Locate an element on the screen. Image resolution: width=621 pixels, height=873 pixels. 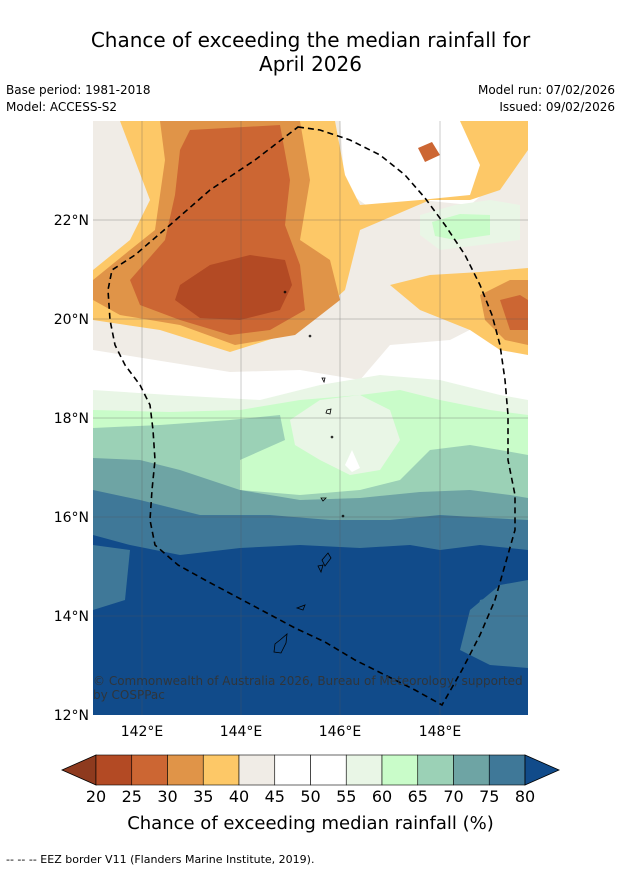
lat-label-18: 18°N is located at coordinates (71, 419).